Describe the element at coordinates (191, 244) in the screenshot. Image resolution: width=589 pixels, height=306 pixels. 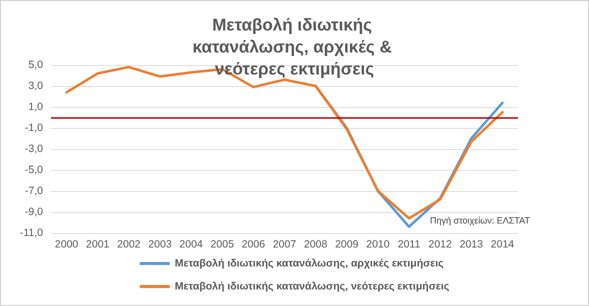
I see `x-tick-label: 2004` at that location.